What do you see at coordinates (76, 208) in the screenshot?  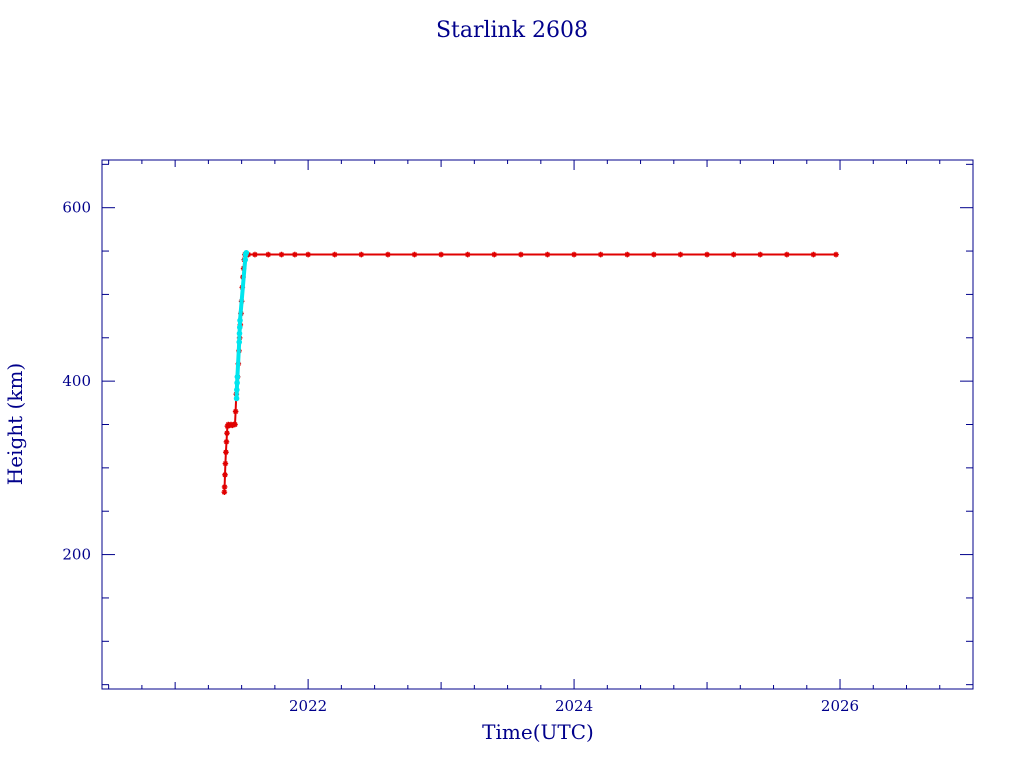 I see `y-tick-label: 600` at bounding box center [76, 208].